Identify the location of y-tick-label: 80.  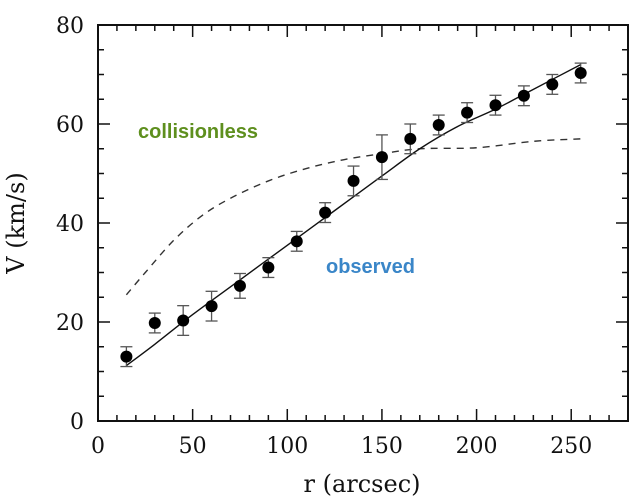
(70, 26).